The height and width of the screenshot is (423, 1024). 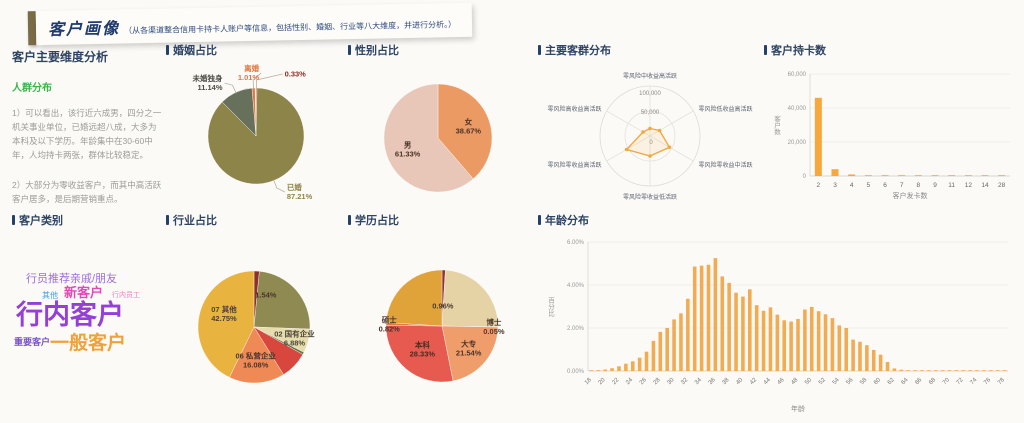 What do you see at coordinates (249, 77) in the screenshot?
I see `svg-text: 1.01%` at bounding box center [249, 77].